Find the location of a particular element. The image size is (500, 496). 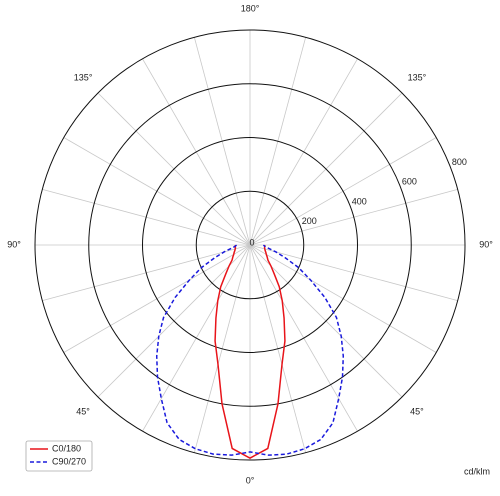

r-tick-label: 0 is located at coordinates (251, 242).